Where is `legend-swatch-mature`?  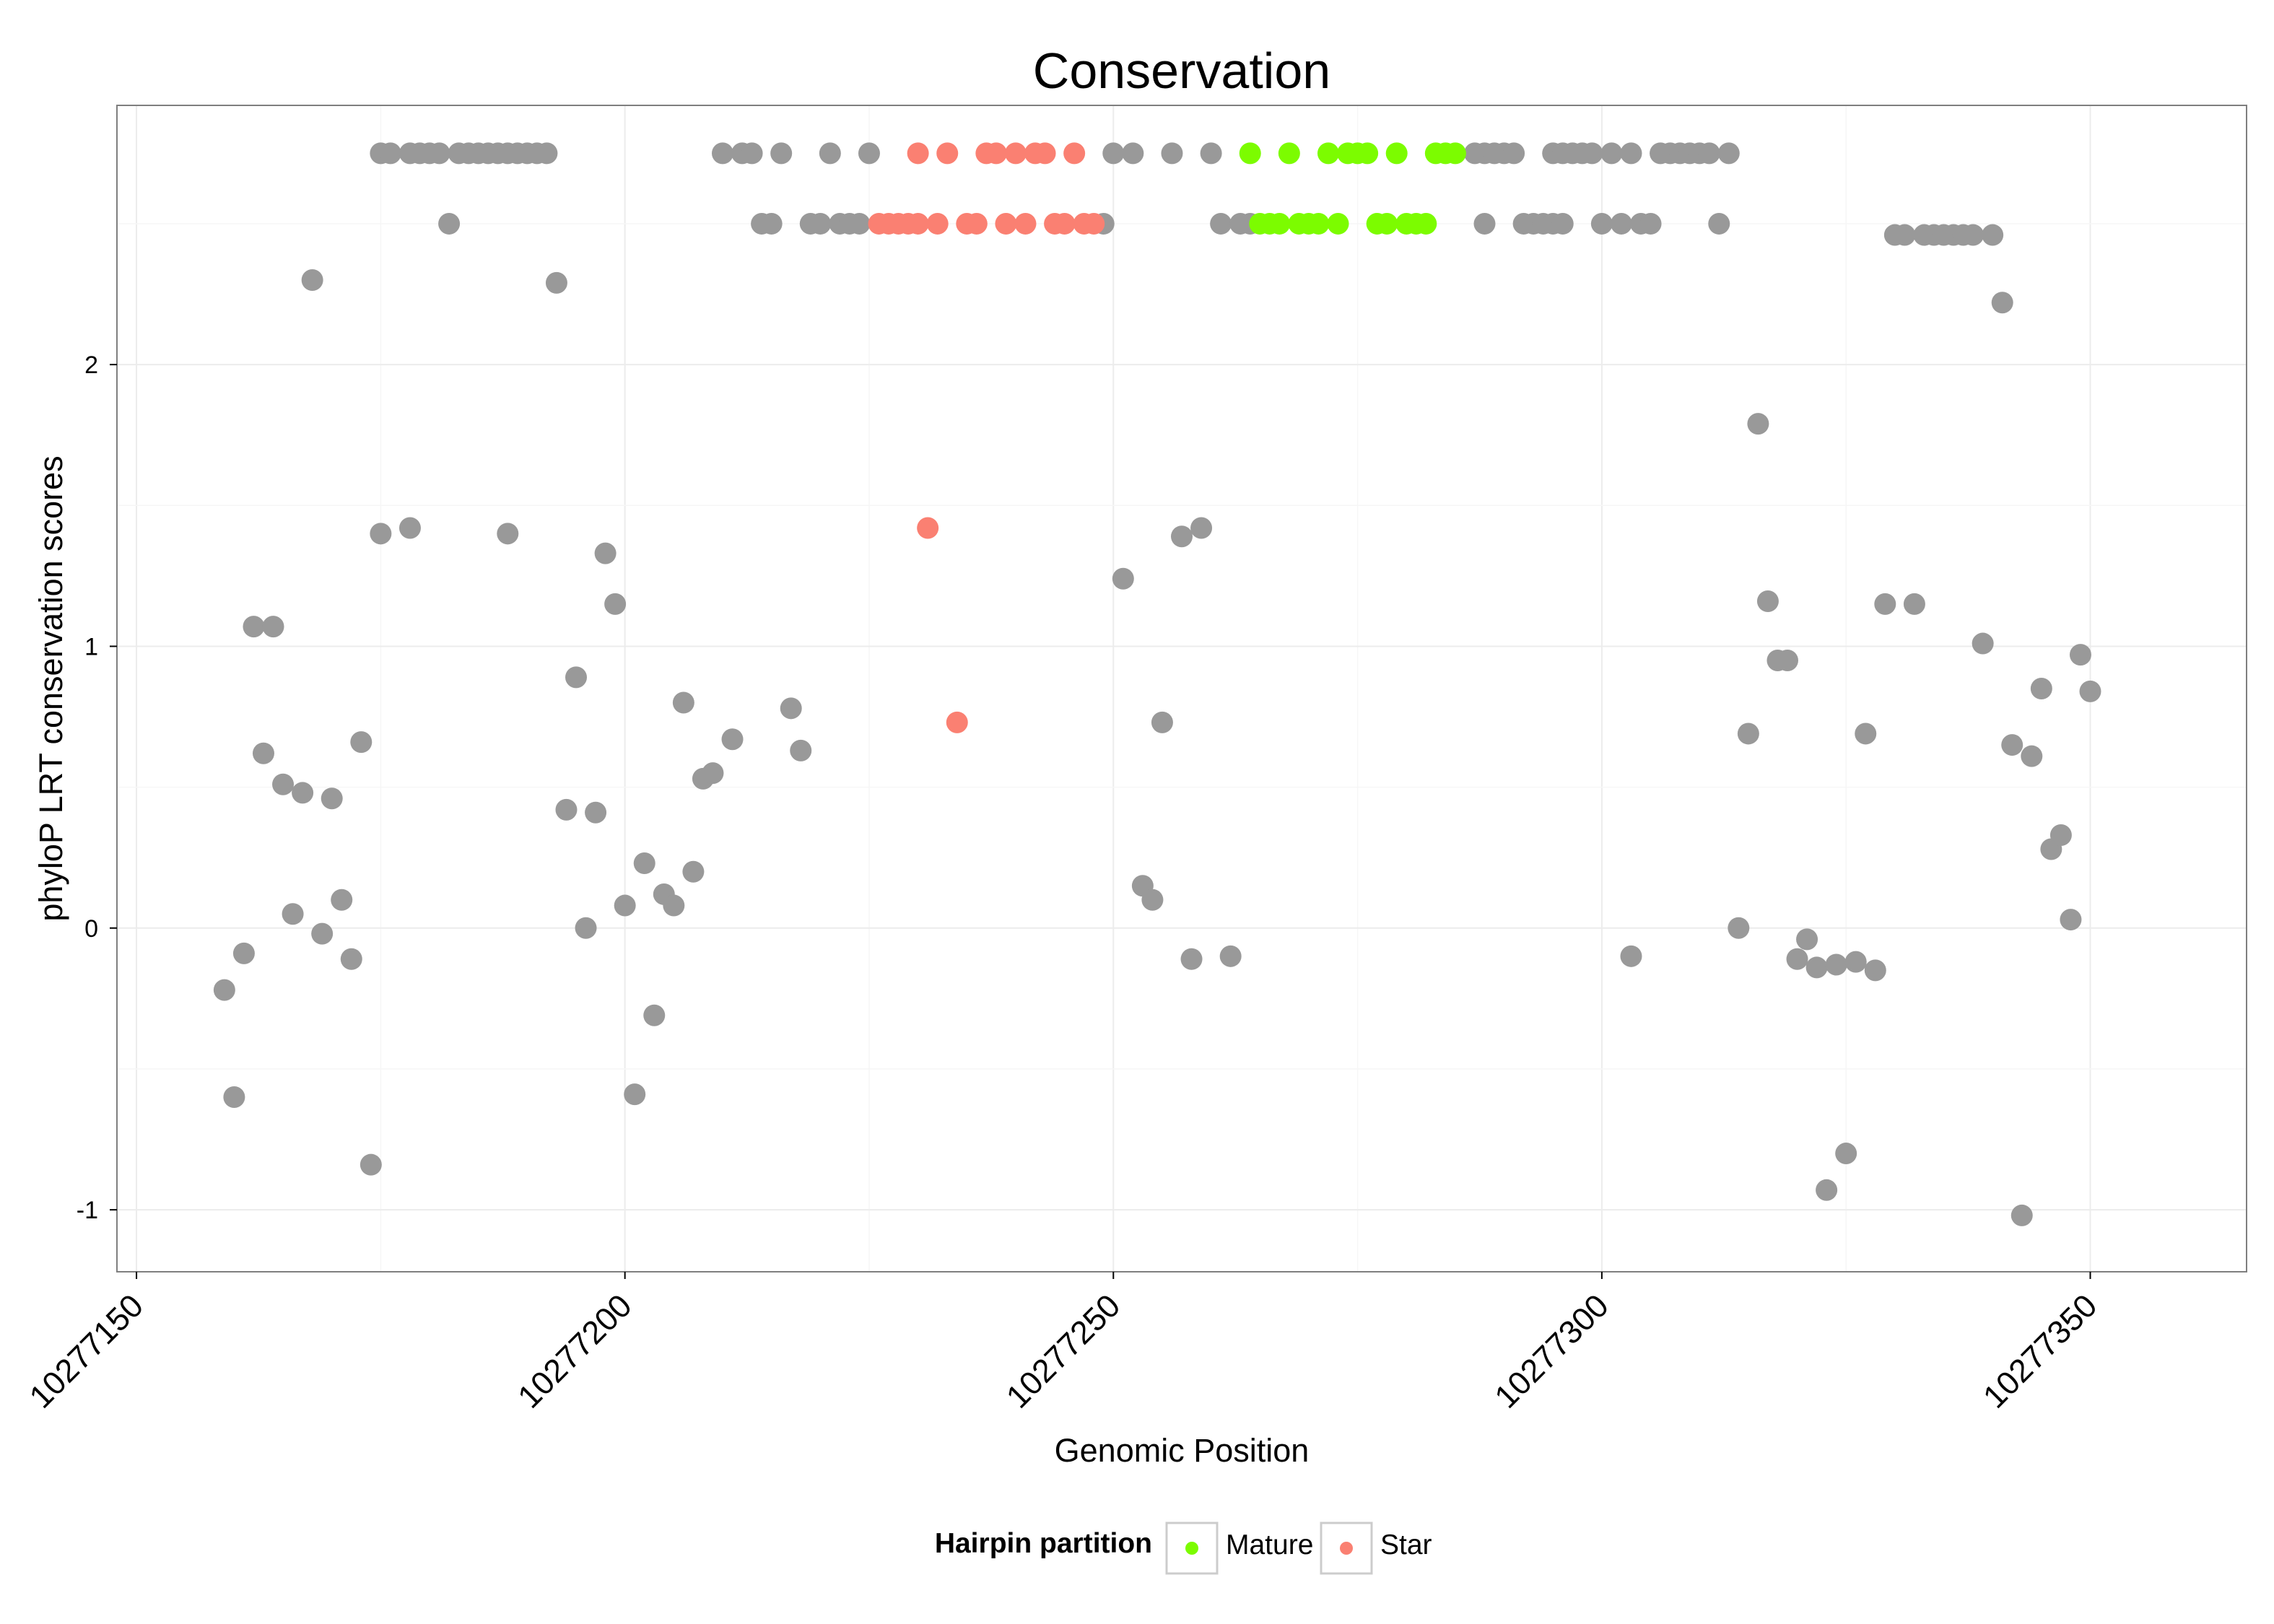 legend-swatch-mature is located at coordinates (1192, 1548).